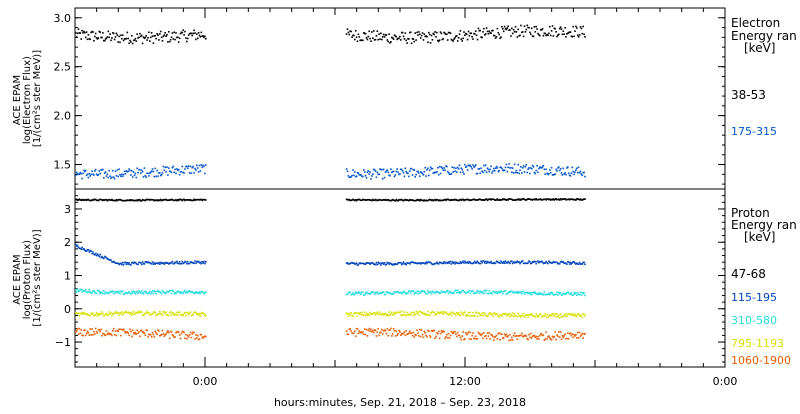  I want to click on proton-y-tick-label: −1, so click(63, 342).